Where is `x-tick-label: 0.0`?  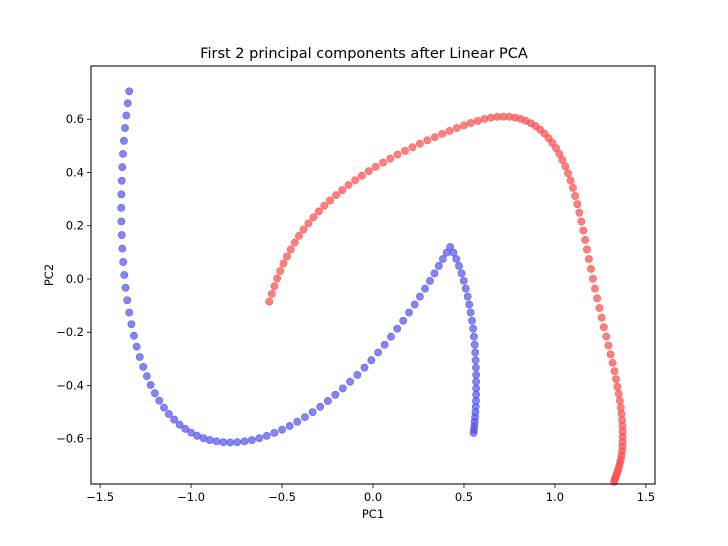 x-tick-label: 0.0 is located at coordinates (373, 497).